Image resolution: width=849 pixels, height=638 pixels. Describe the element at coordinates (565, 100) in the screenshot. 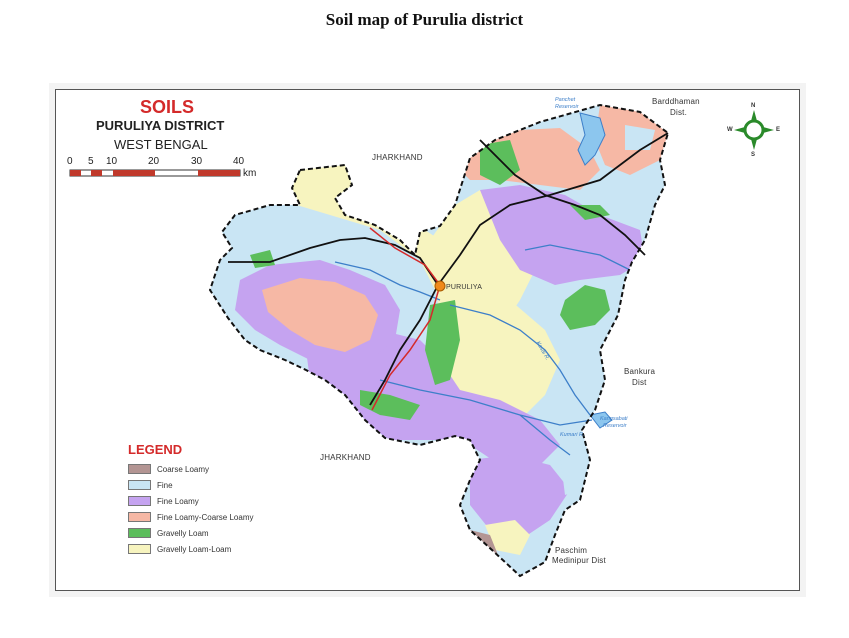

I see `label-panchet: Panchet` at that location.